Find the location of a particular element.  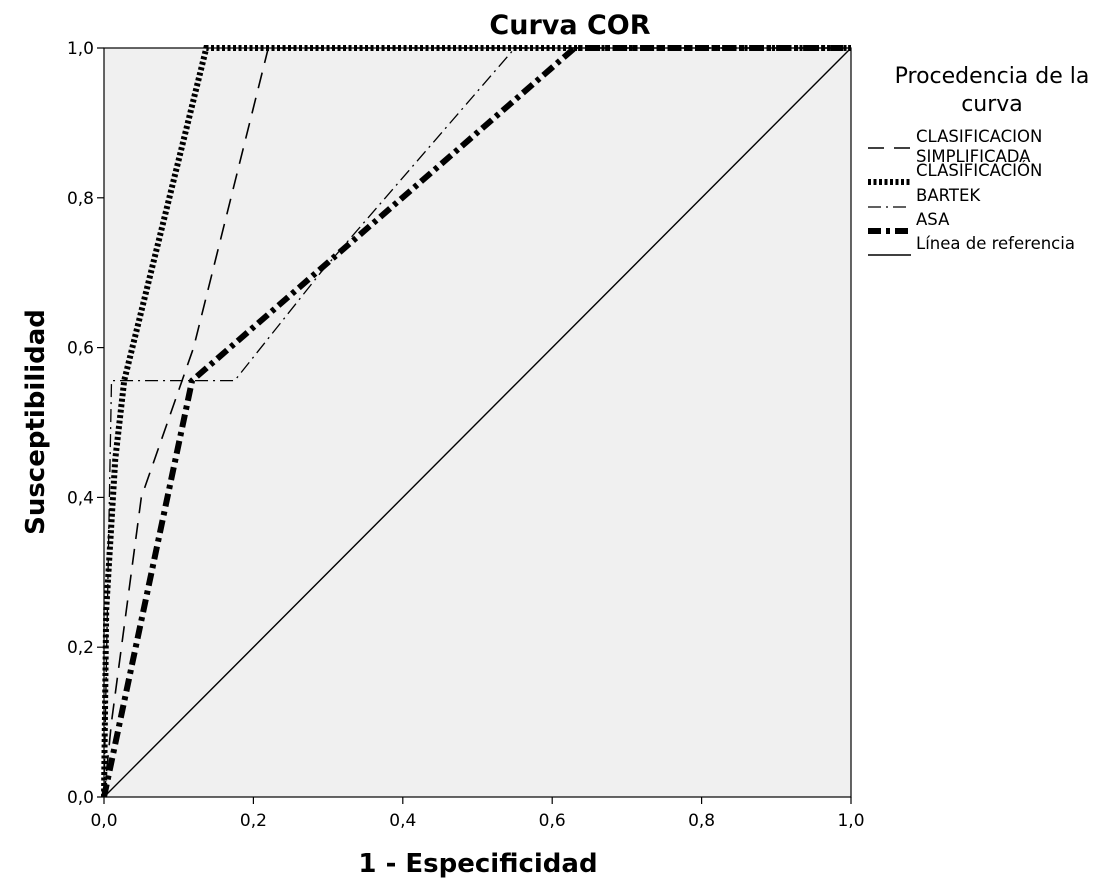

y-tick-label: 0,6 is located at coordinates (80, 349).